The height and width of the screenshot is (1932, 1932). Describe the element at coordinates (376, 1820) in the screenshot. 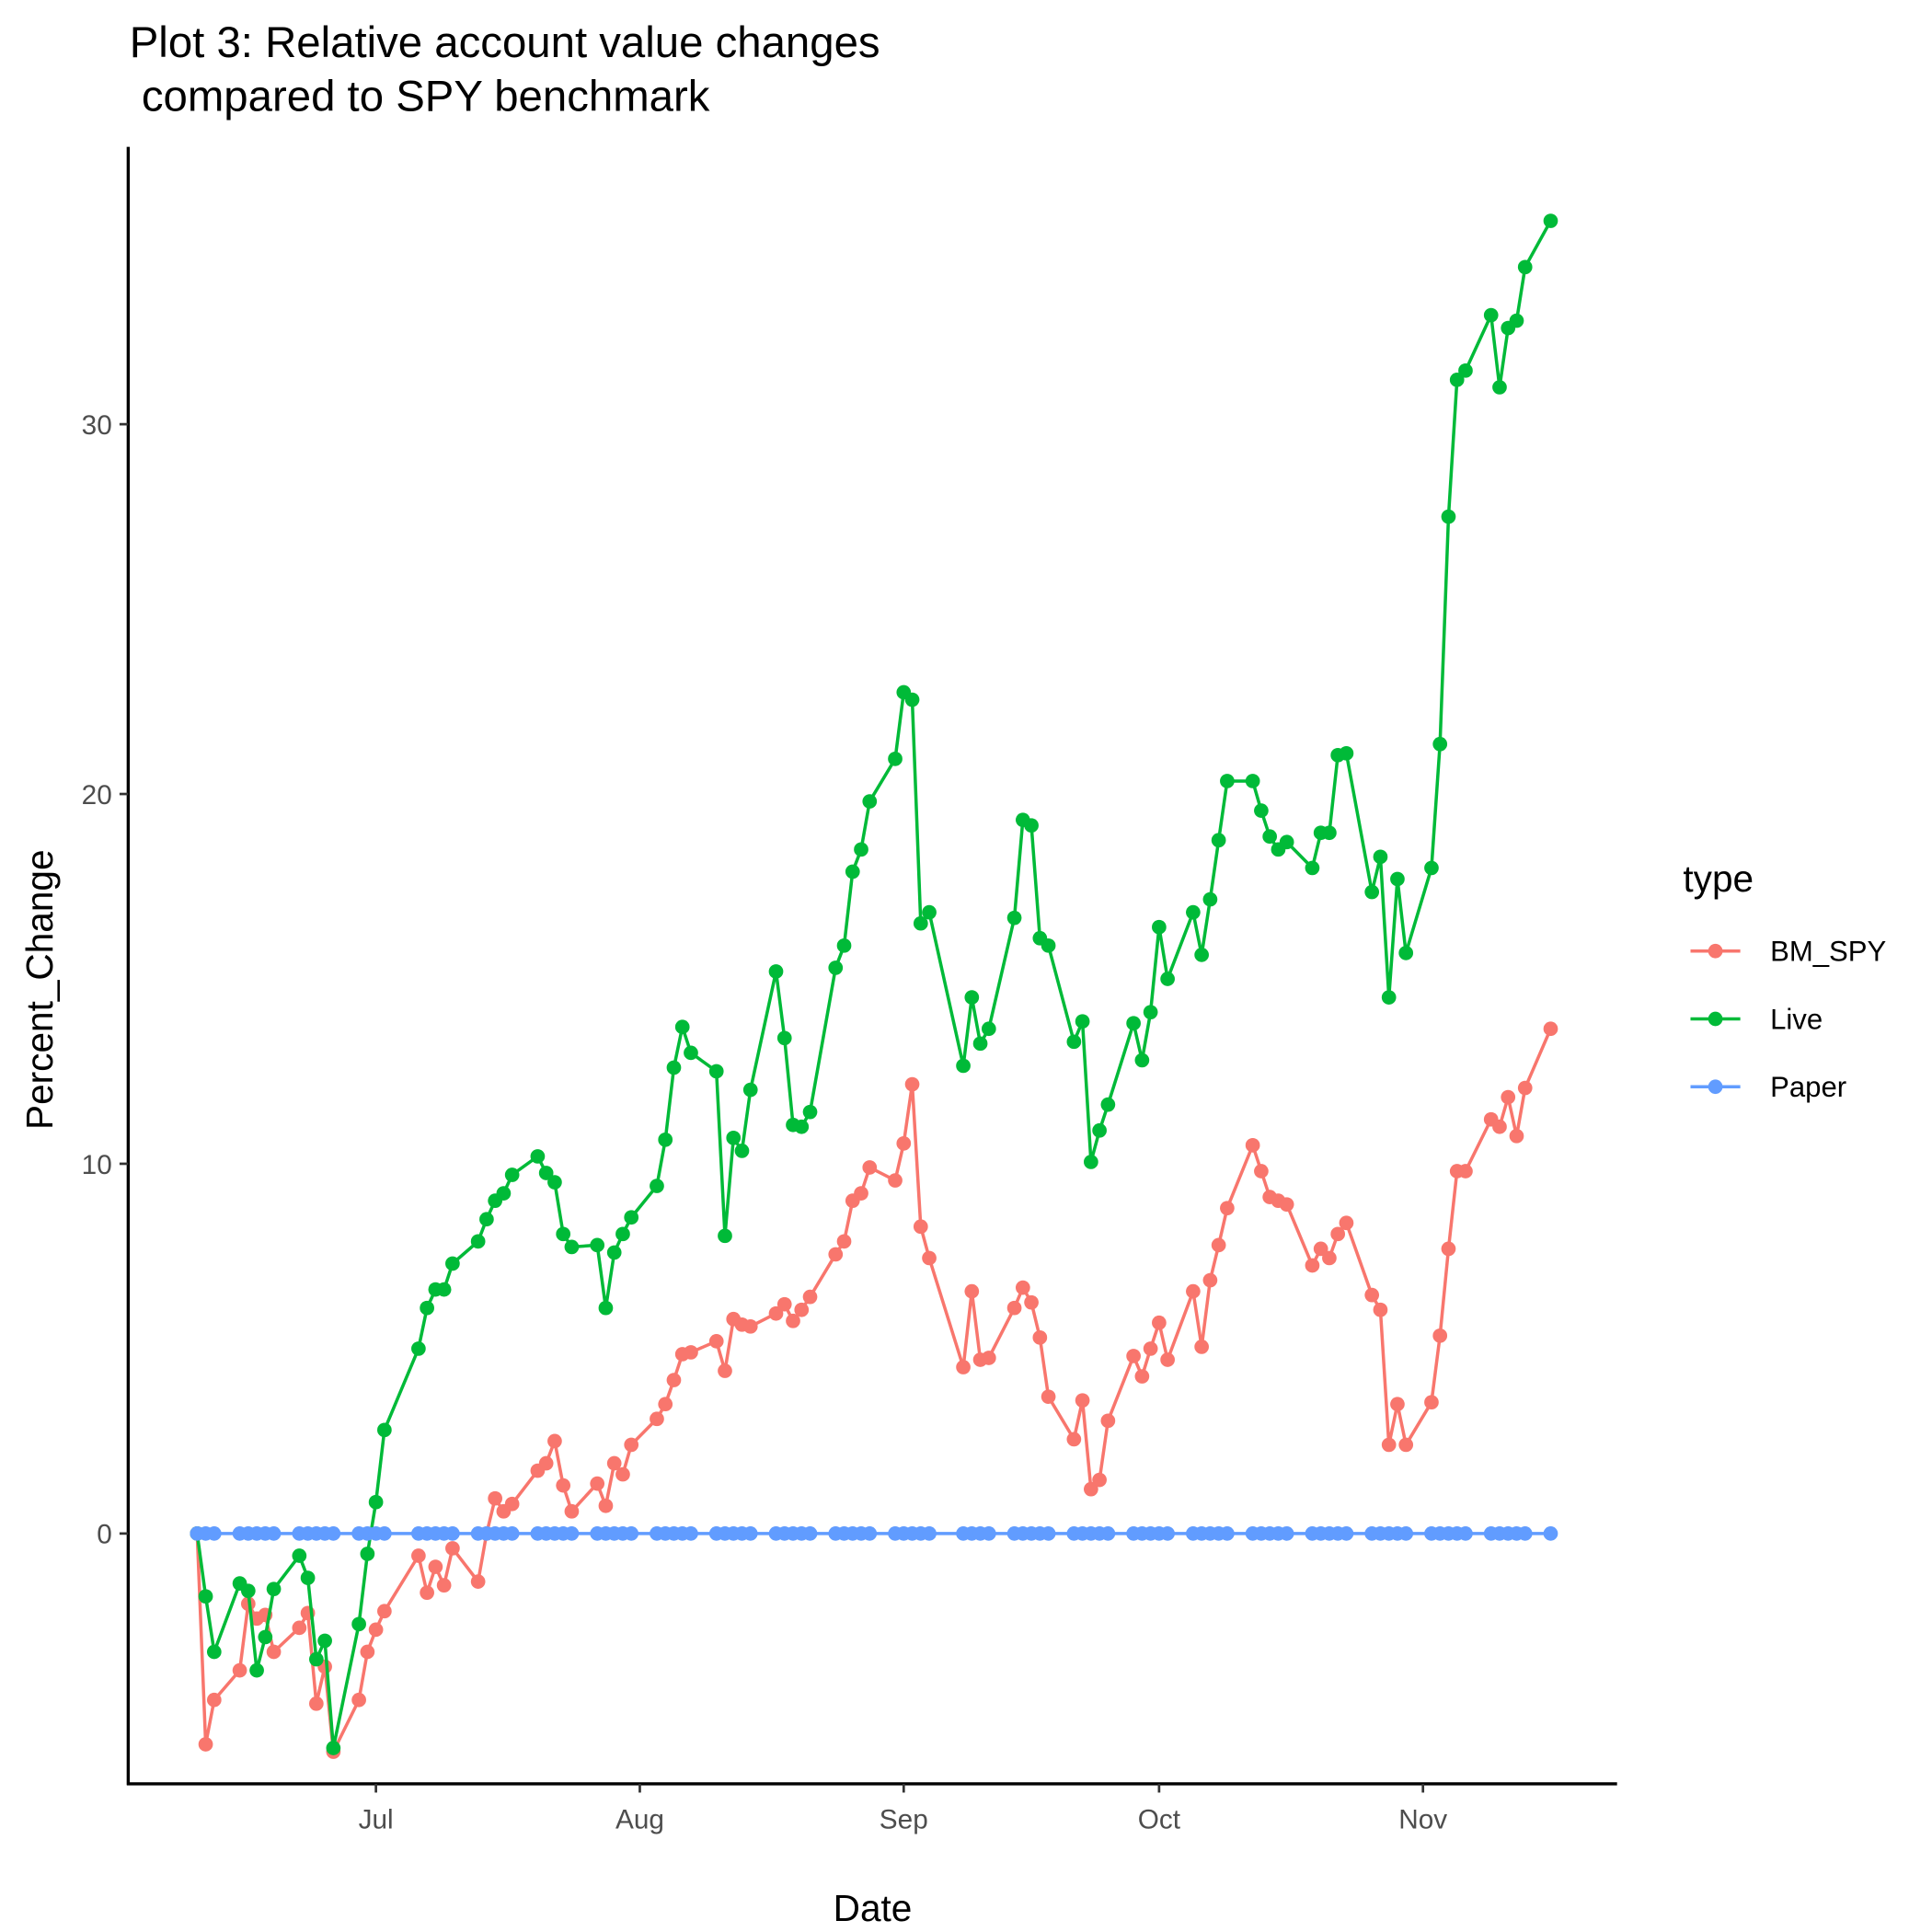

I see `x-tick-label: Jul` at that location.